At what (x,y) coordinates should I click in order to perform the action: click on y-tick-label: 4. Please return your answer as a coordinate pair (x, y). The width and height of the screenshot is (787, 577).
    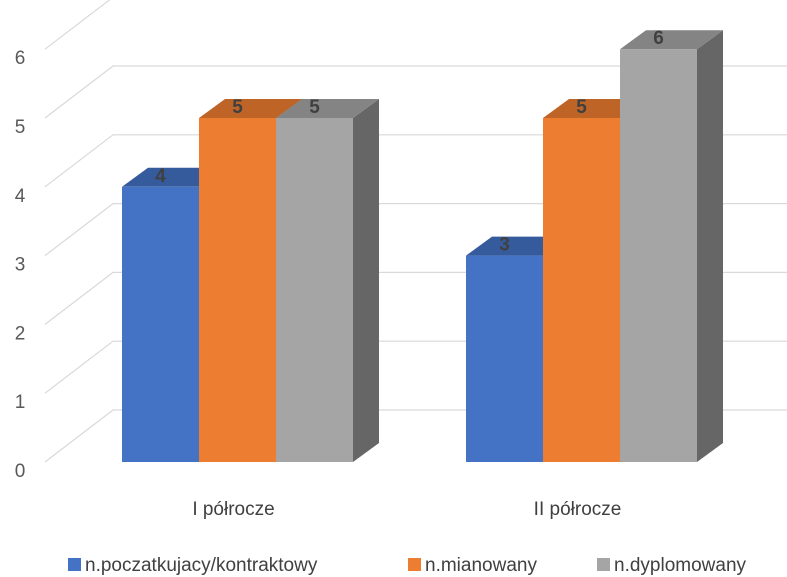
    Looking at the image, I should click on (20, 196).